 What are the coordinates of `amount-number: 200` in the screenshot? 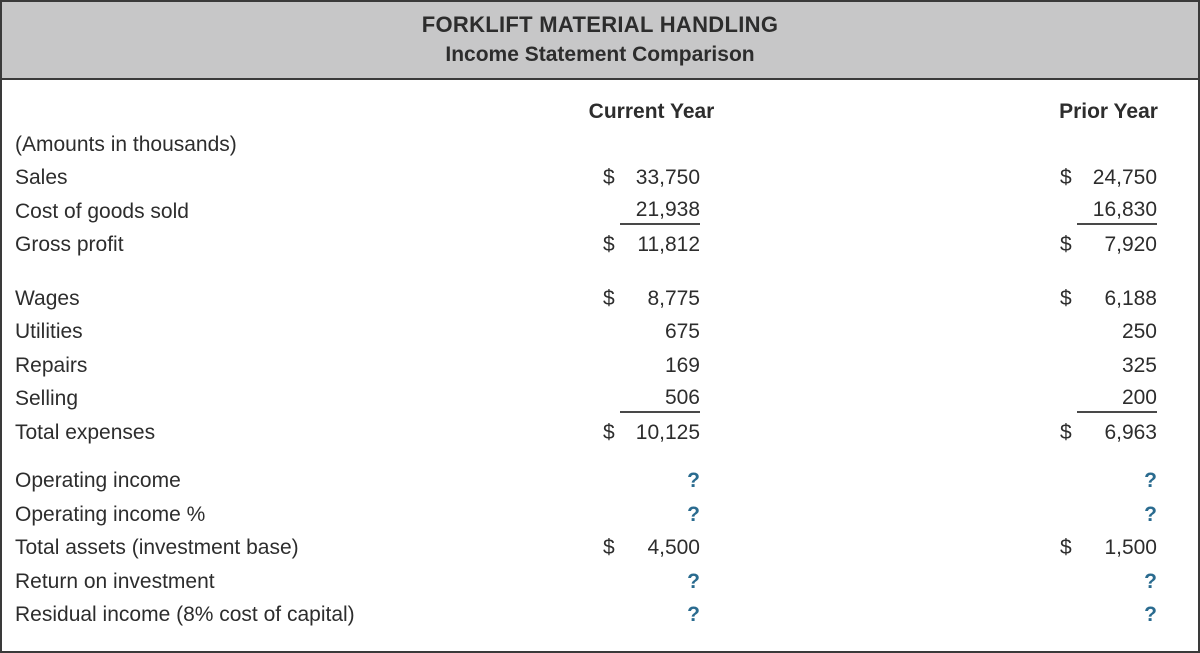 It's located at (1117, 399).